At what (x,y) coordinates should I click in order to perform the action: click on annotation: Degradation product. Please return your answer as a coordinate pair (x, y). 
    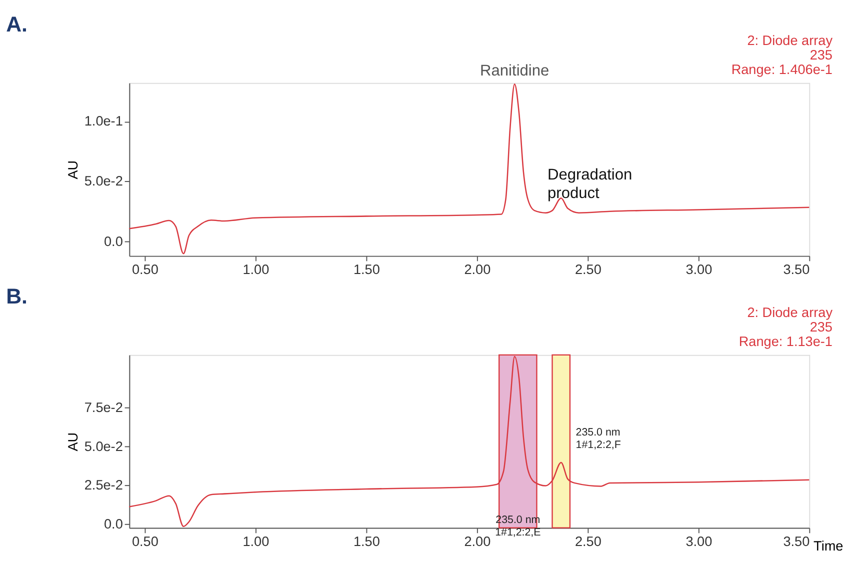
    Looking at the image, I should click on (590, 184).